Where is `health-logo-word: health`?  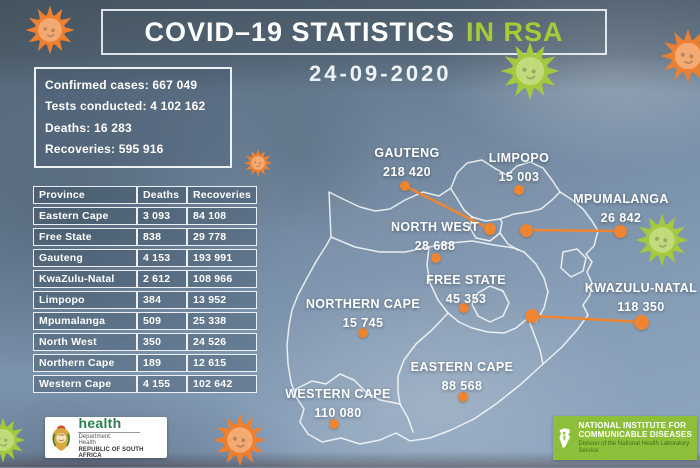 health-logo-word: health is located at coordinates (100, 423).